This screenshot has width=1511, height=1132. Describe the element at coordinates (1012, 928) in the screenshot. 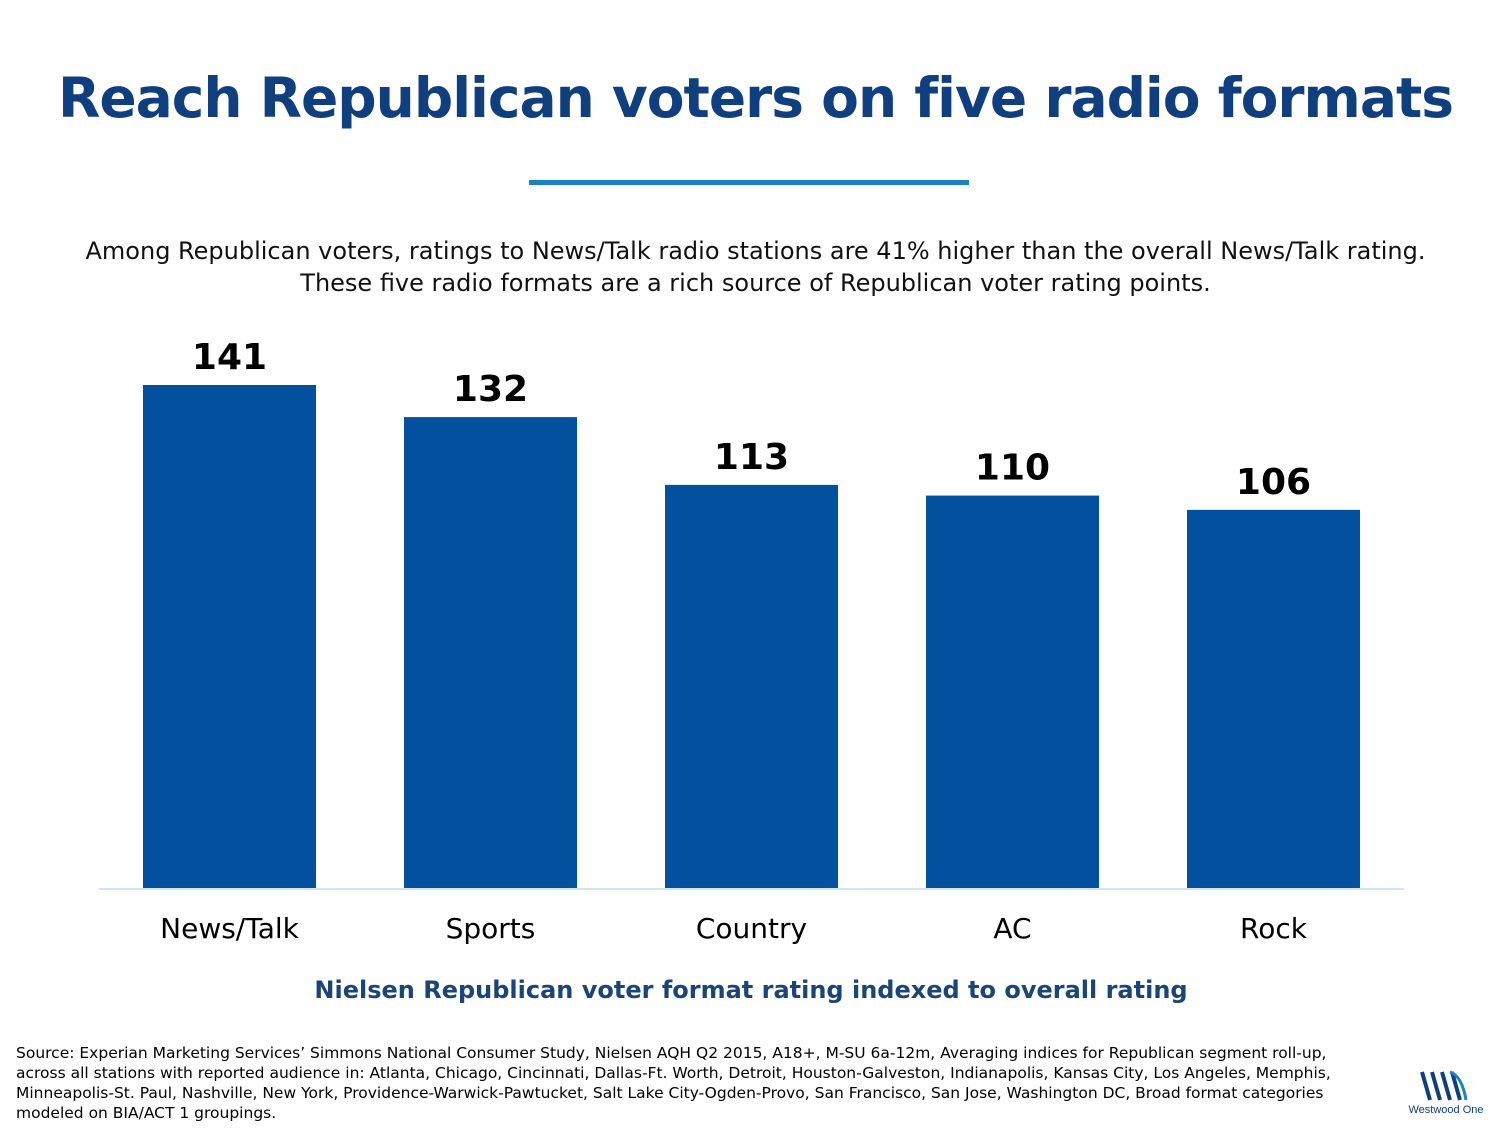

I see `x-tick-label: AC` at that location.